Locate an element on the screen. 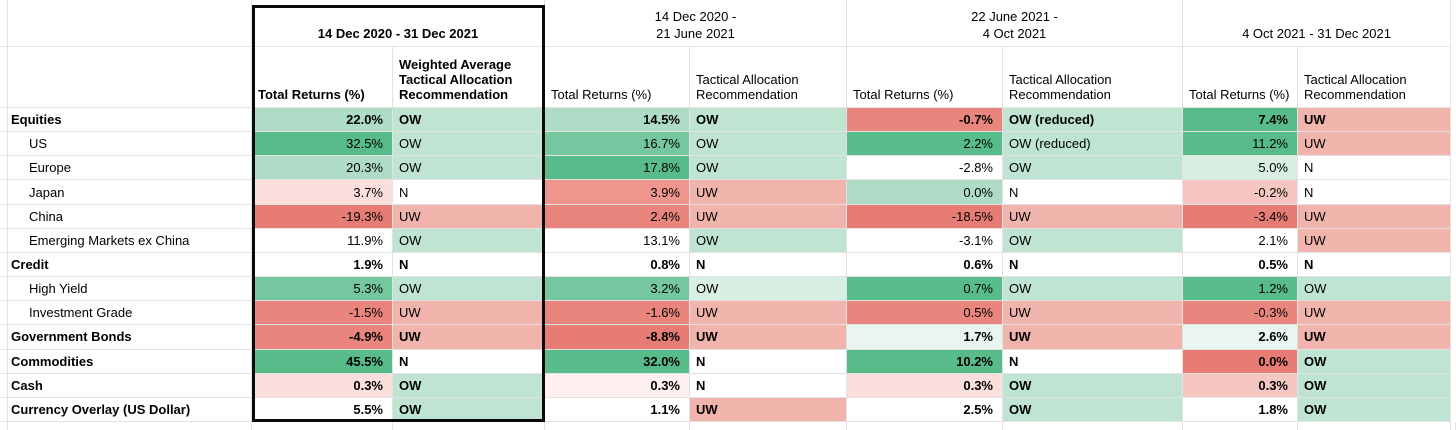 Image resolution: width=1456 pixels, height=430 pixels. period-header: 22 June 2021 - 4 Oct 2021 is located at coordinates (1015, 23).